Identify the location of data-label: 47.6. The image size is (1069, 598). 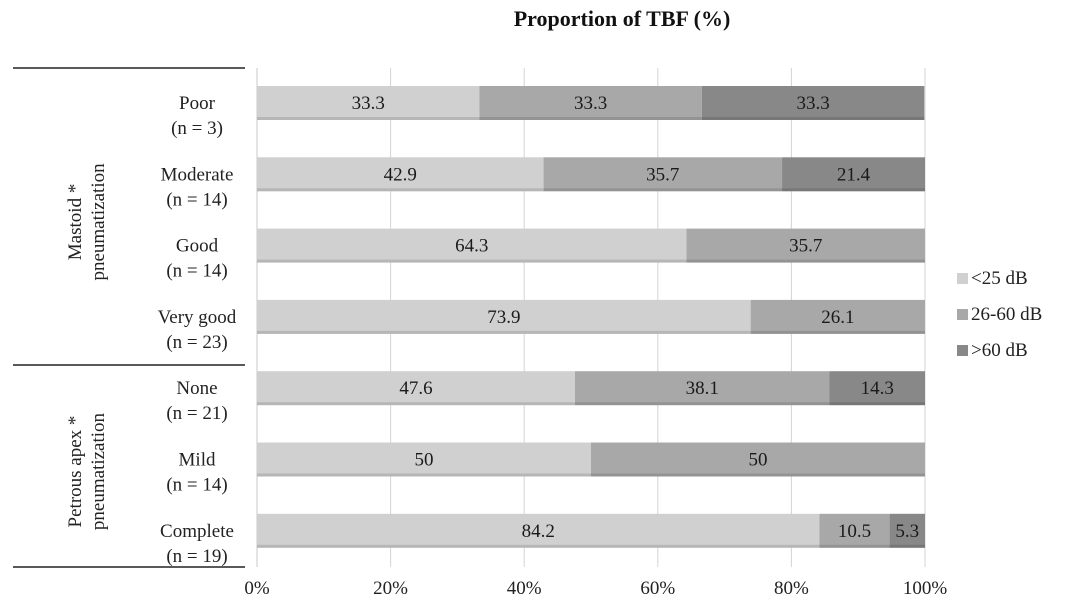
(415, 388).